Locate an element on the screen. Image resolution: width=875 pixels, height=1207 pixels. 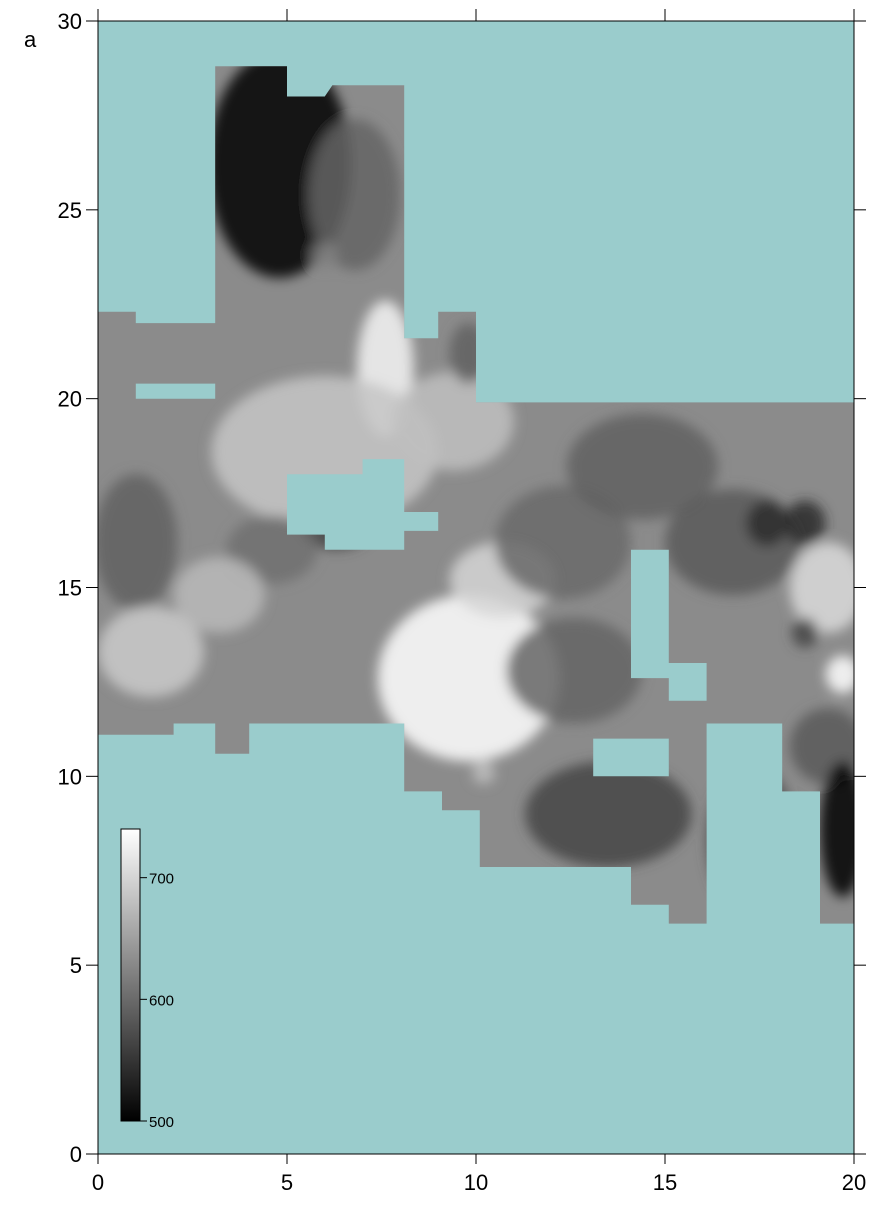
y-tick-label: 30 is located at coordinates (70, 21).